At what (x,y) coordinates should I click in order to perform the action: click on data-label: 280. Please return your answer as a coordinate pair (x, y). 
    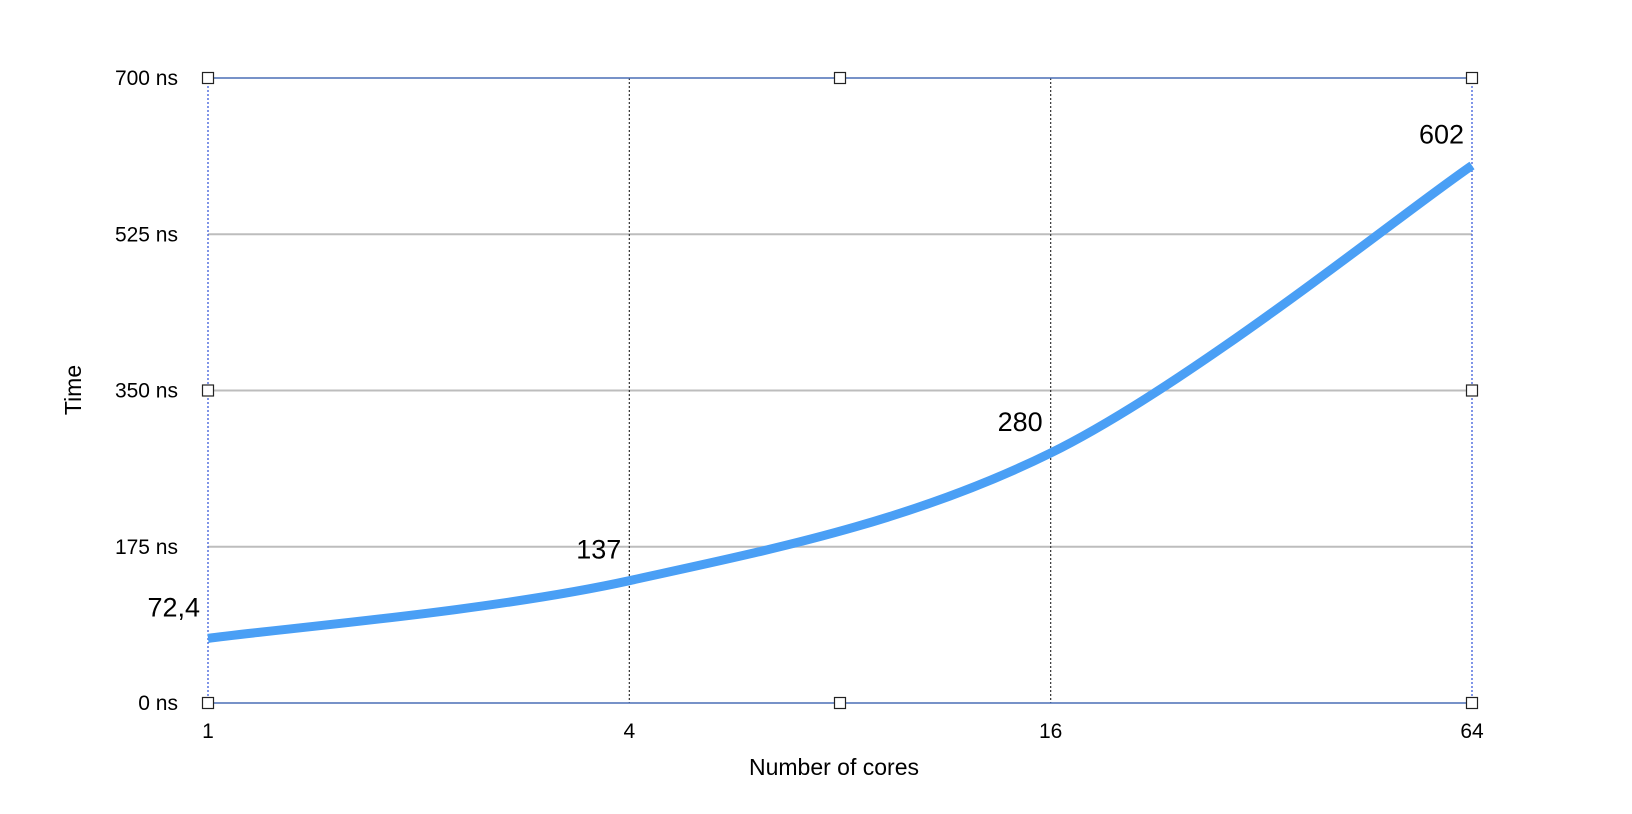
    Looking at the image, I should click on (1020, 422).